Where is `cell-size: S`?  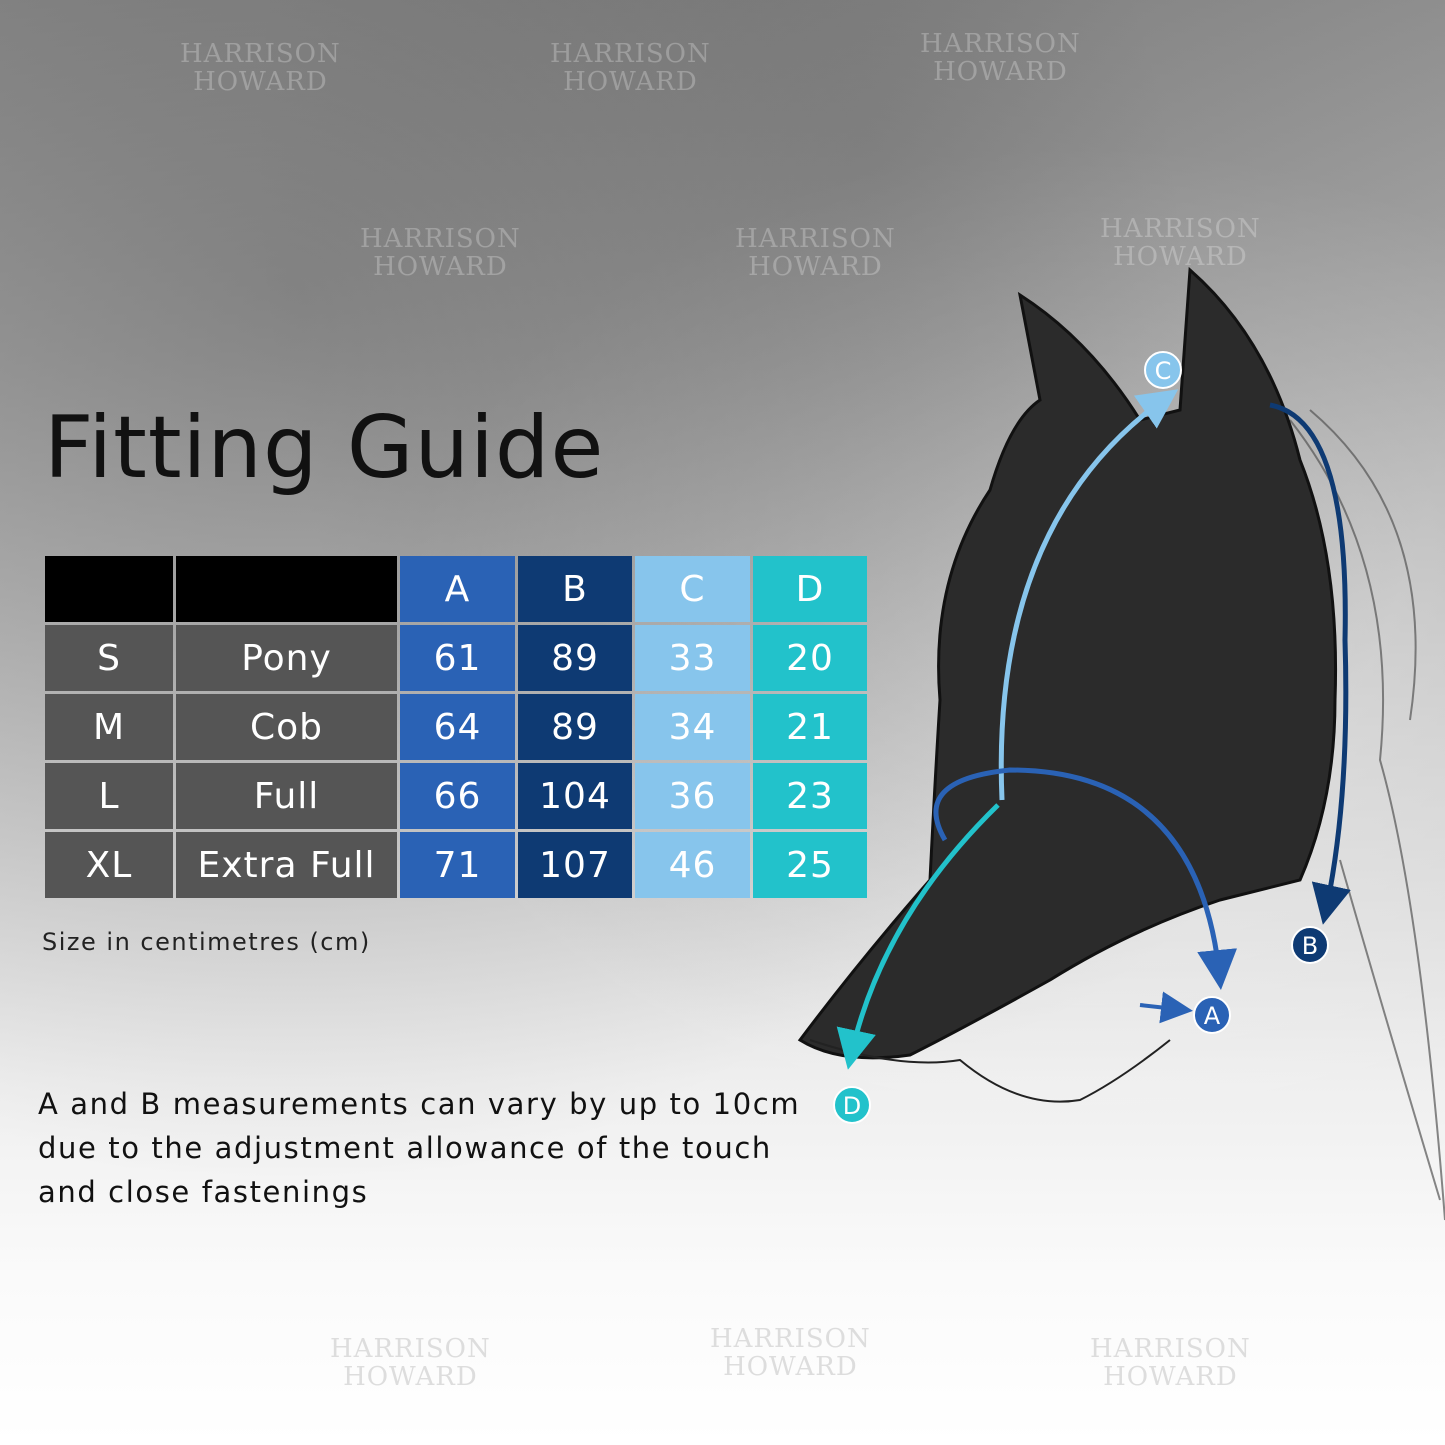
cell-size: S is located at coordinates (109, 658).